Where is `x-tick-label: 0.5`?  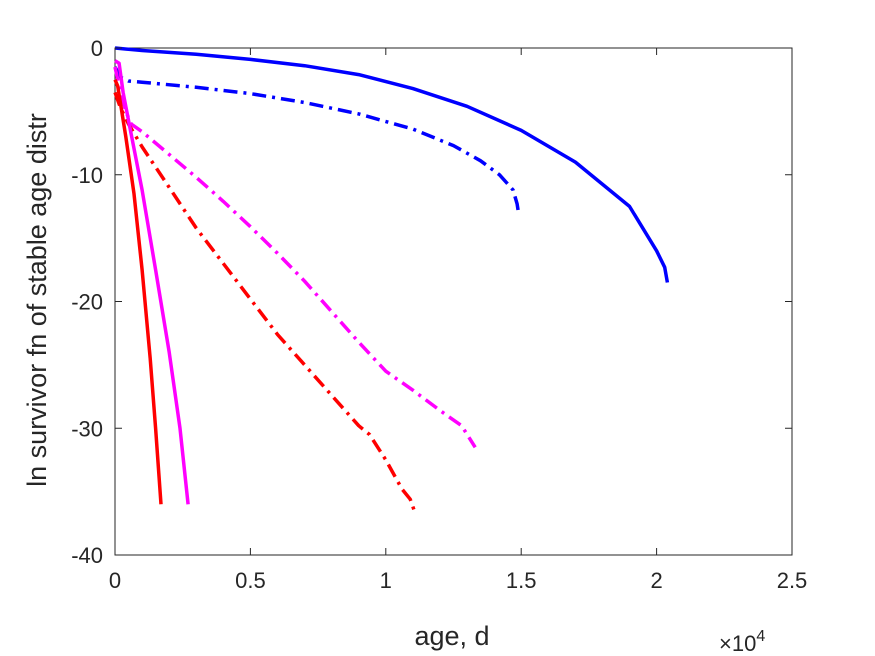 x-tick-label: 0.5 is located at coordinates (250, 580).